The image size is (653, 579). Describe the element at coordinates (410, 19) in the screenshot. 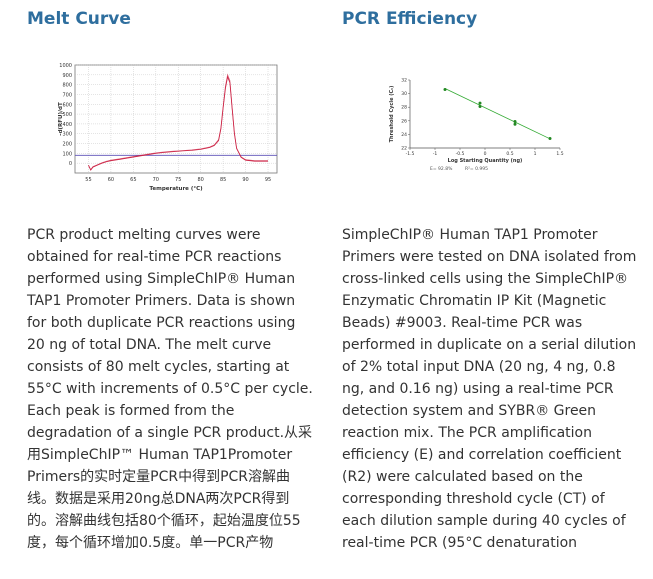

I see `pcr-efficiency-heading: PCR Efficiency` at that location.